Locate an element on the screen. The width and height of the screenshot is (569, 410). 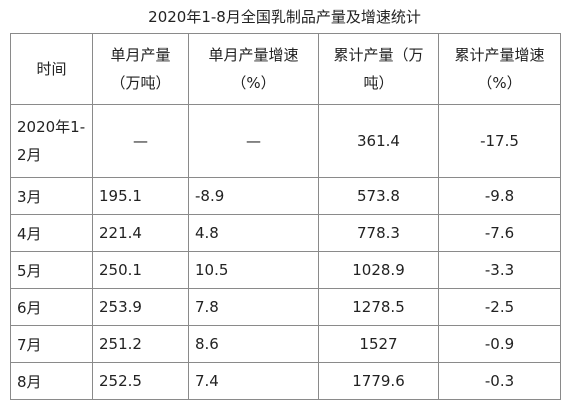
cell-monthly-growth: 4.8 is located at coordinates (253, 233).